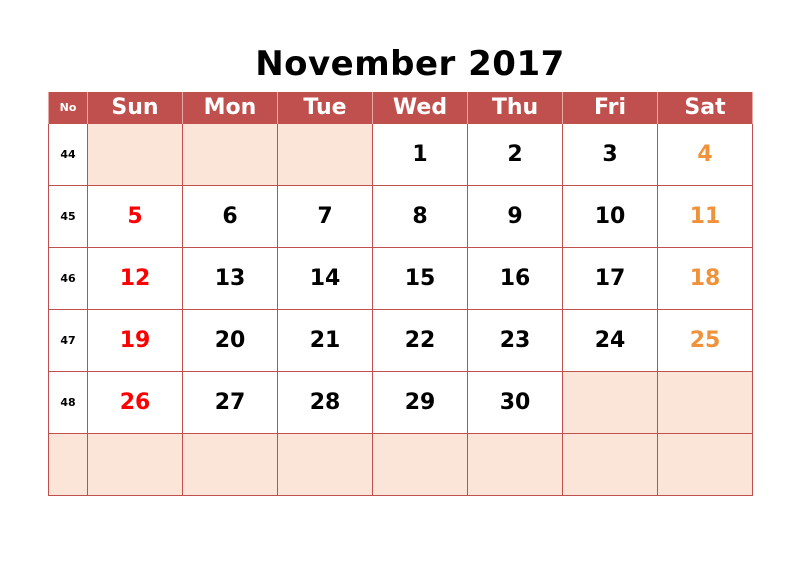 Image resolution: width=800 pixels, height=566 pixels. What do you see at coordinates (325, 108) in the screenshot?
I see `header-tuesday: Tue` at bounding box center [325, 108].